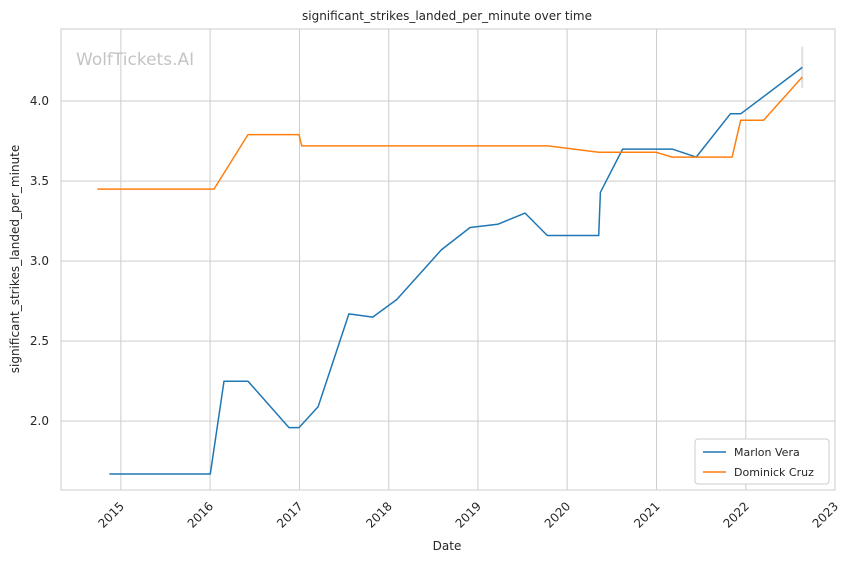 This screenshot has width=859, height=561. What do you see at coordinates (110, 514) in the screenshot?
I see `x-tick-label: 2015` at bounding box center [110, 514].